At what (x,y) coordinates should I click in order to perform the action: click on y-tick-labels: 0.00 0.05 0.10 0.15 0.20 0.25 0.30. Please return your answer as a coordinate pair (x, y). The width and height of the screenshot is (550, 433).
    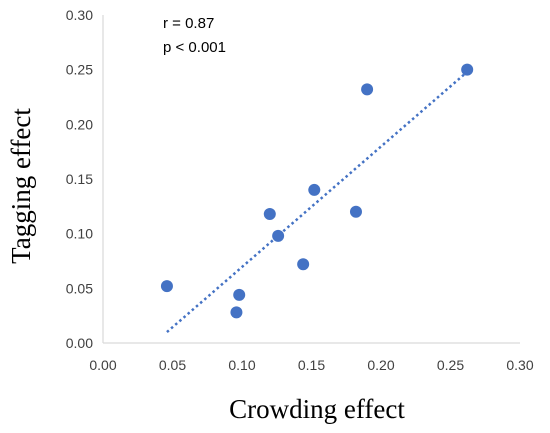
    Looking at the image, I should click on (79, 179).